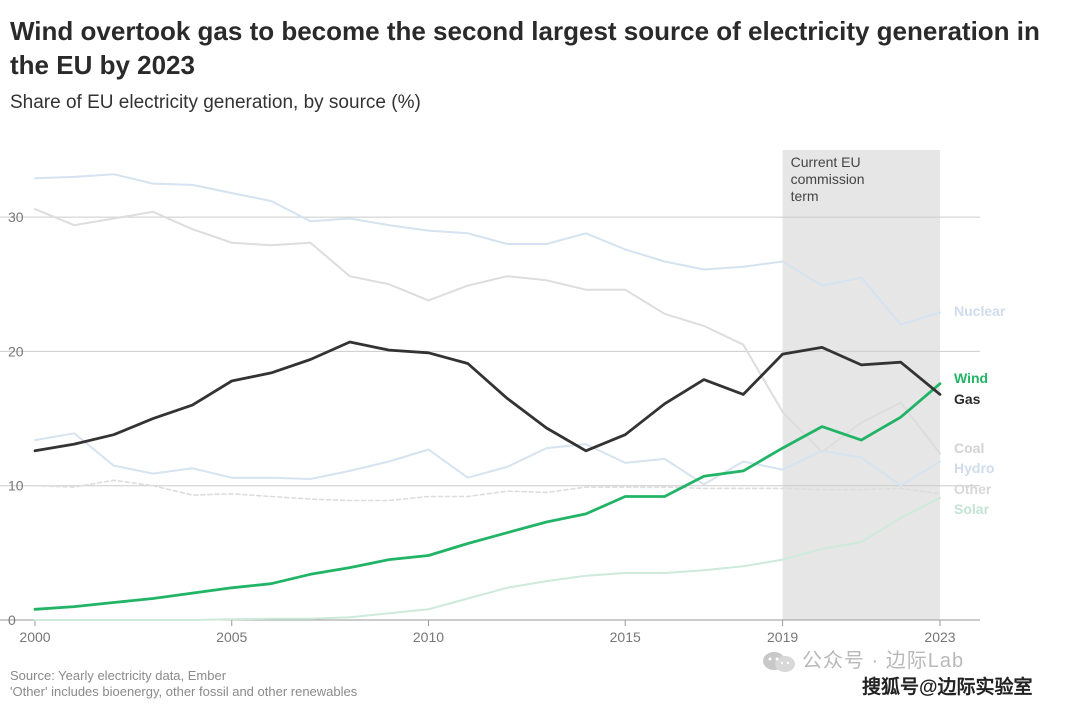 The width and height of the screenshot is (1080, 704). I want to click on x-tick-label: 2005, so click(231, 637).